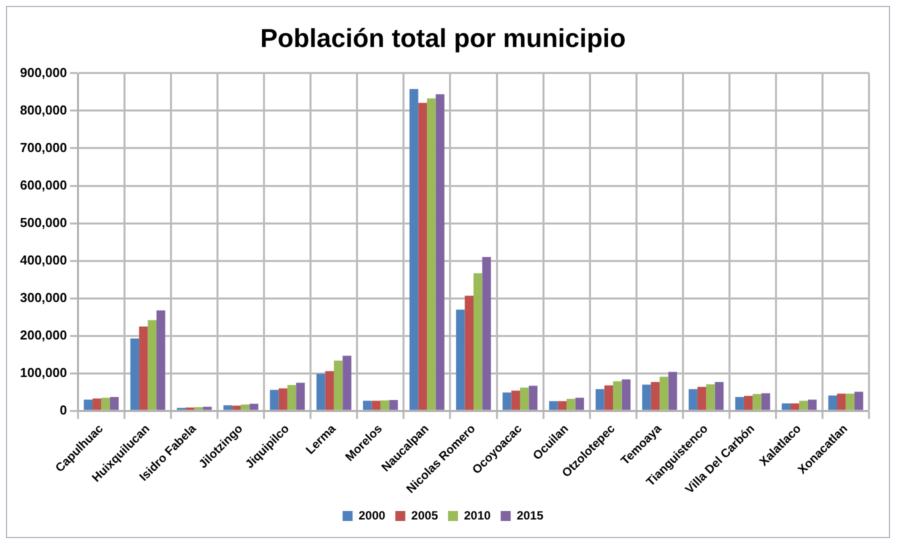  Describe the element at coordinates (443, 37) in the screenshot. I see `chart-title: Población total por municipio` at that location.